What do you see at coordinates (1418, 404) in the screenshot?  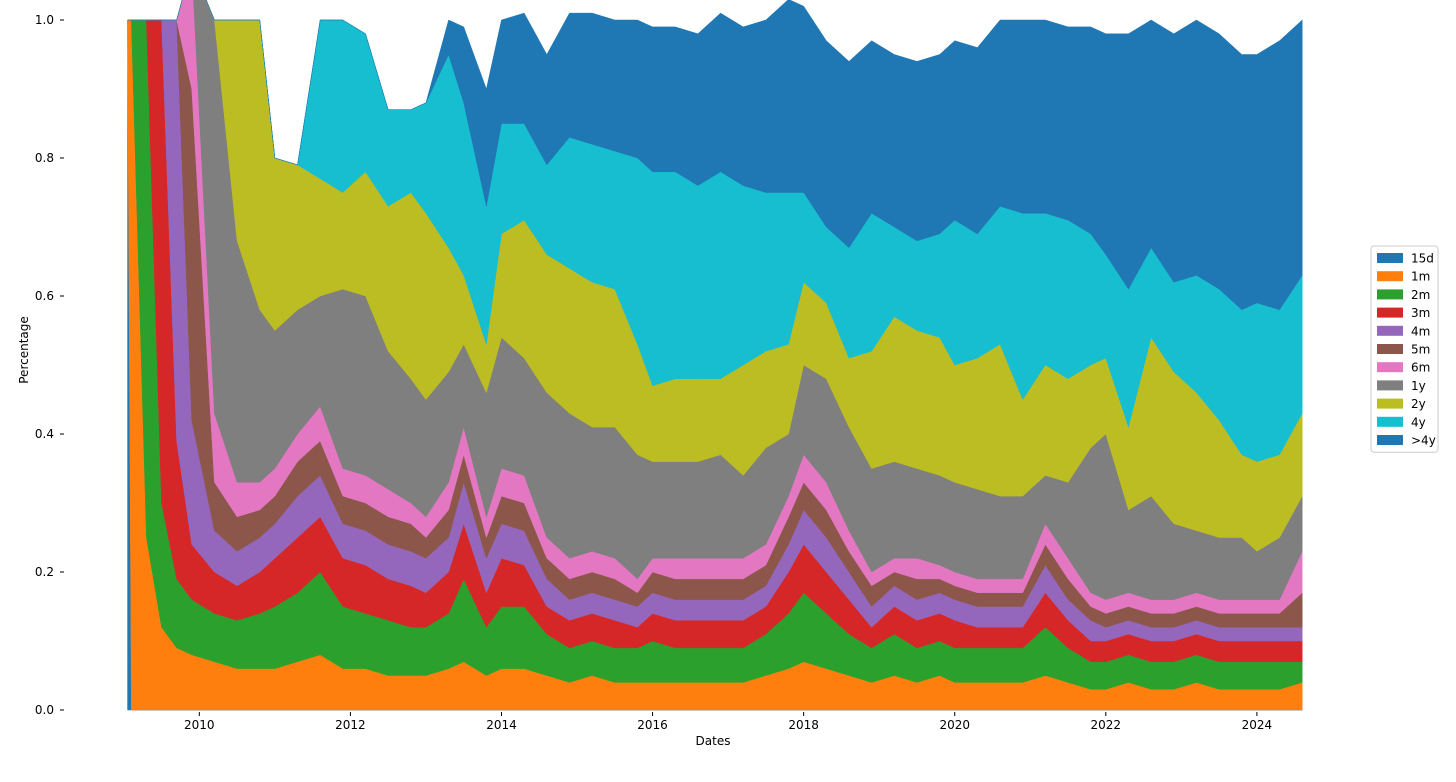 I see `legend-label: 2y` at bounding box center [1418, 404].